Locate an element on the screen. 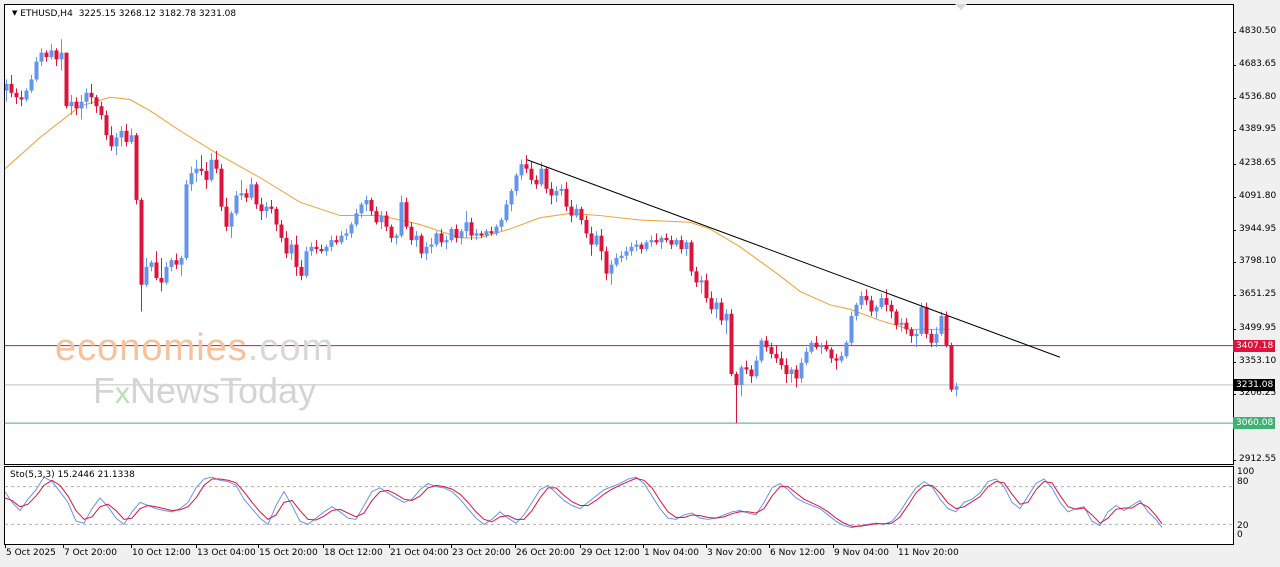  triangle-down-icon: ▼ is located at coordinates (15, 13).